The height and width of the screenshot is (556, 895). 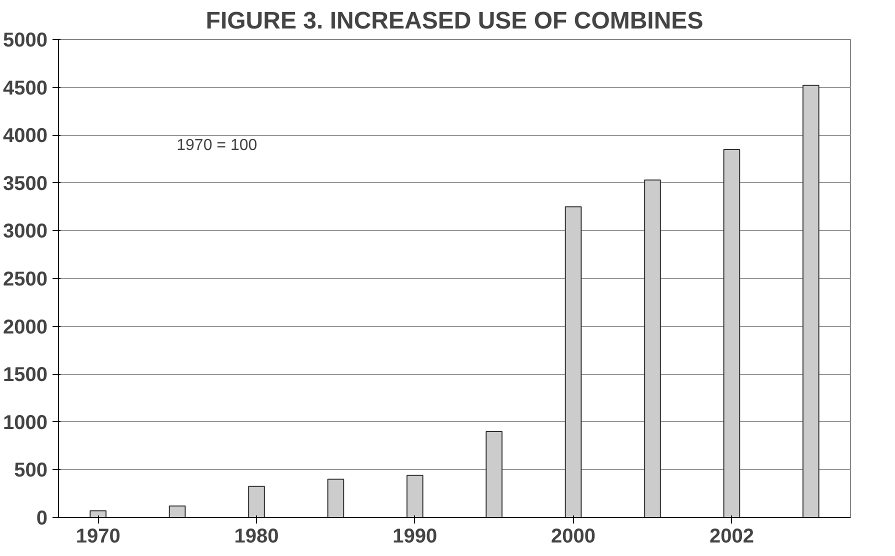 I want to click on x-tick-label: 1970, so click(x=98, y=537).